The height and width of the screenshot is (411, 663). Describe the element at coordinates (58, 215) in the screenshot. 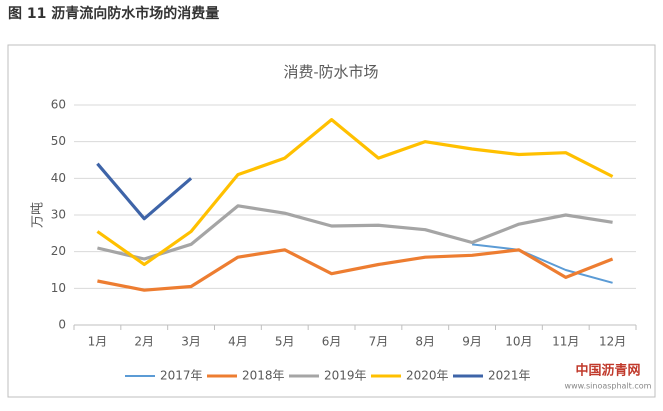

I see `y-tick-label: 30` at that location.